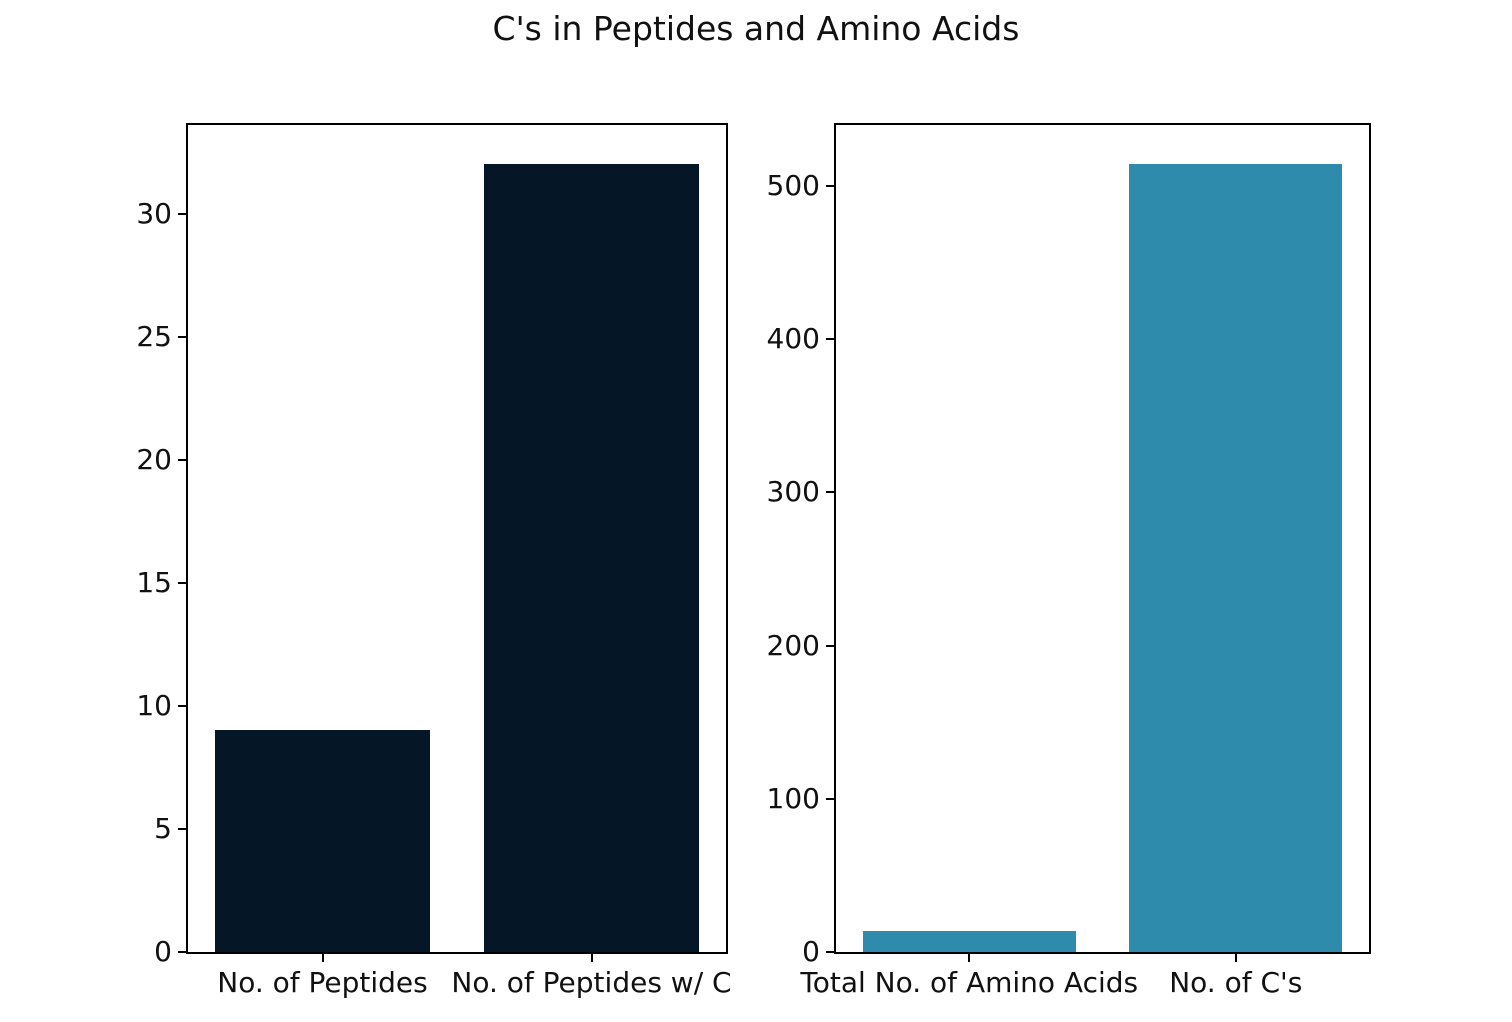 The width and height of the screenshot is (1512, 1022). I want to click on y-tick-label: 100, so click(793, 798).